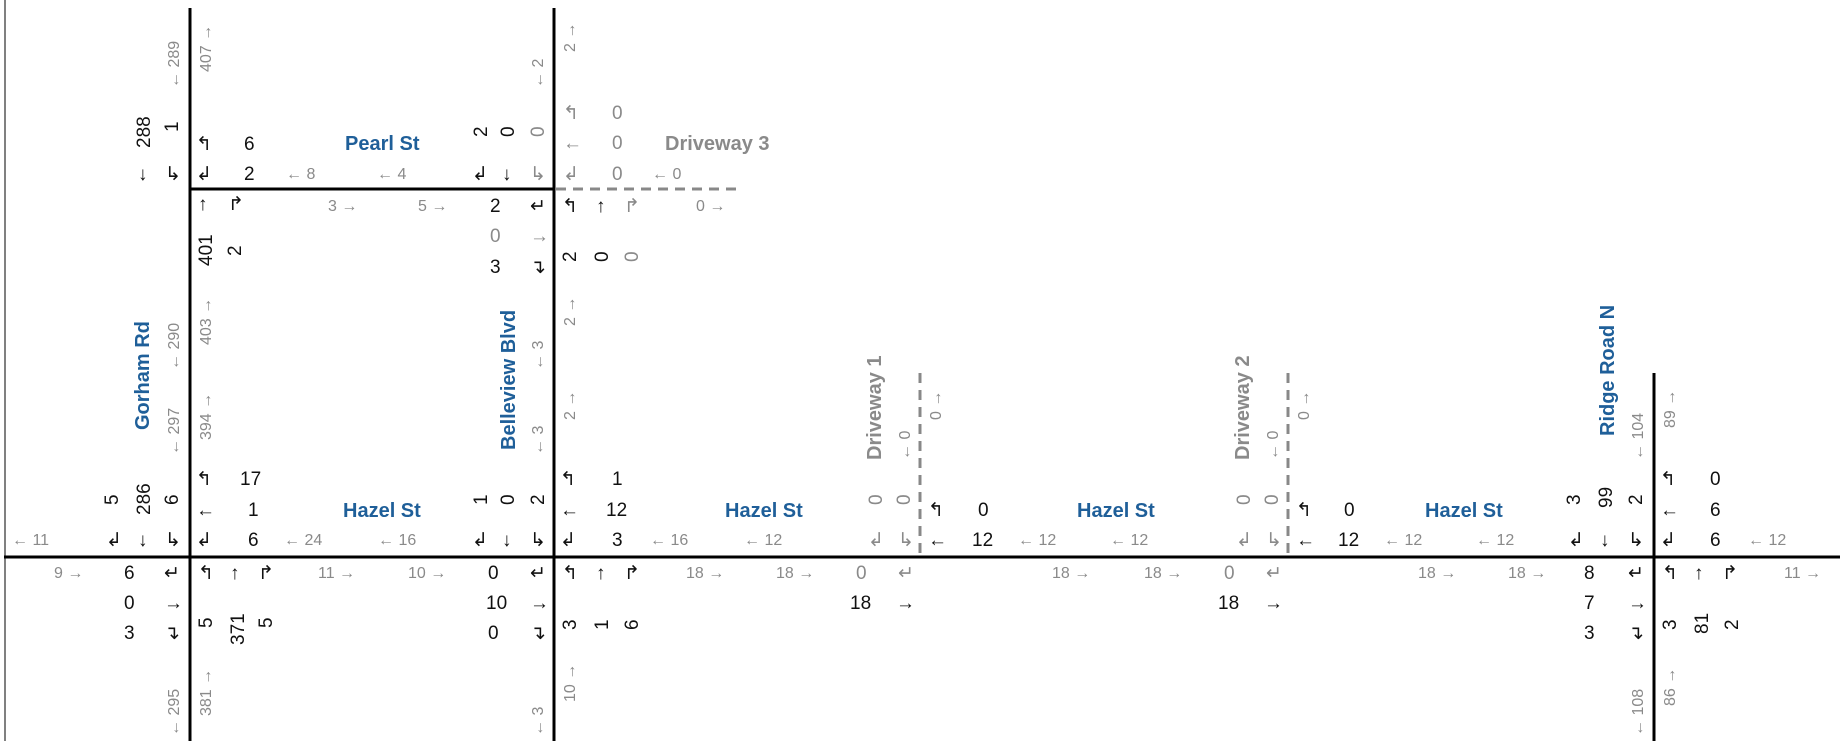 The image size is (1843, 741). I want to click on bh-eb-right-arrow: ↴, so click(538, 633).